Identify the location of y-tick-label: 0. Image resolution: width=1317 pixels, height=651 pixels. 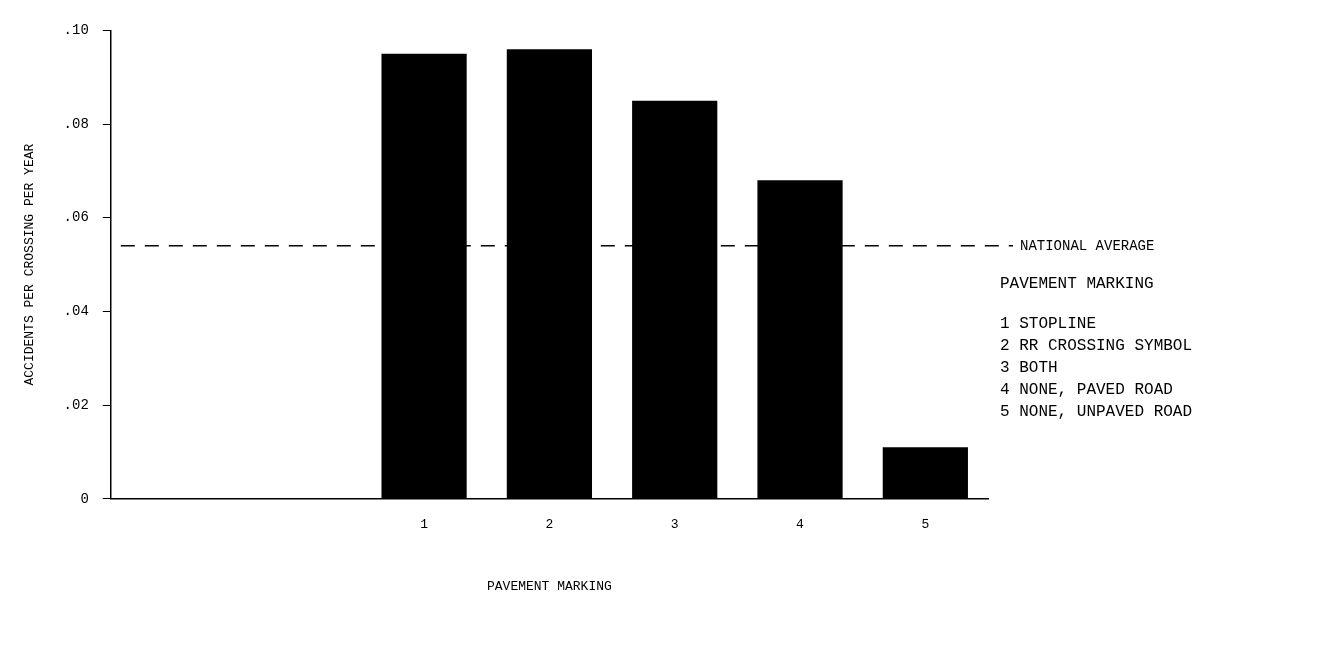
(84, 498).